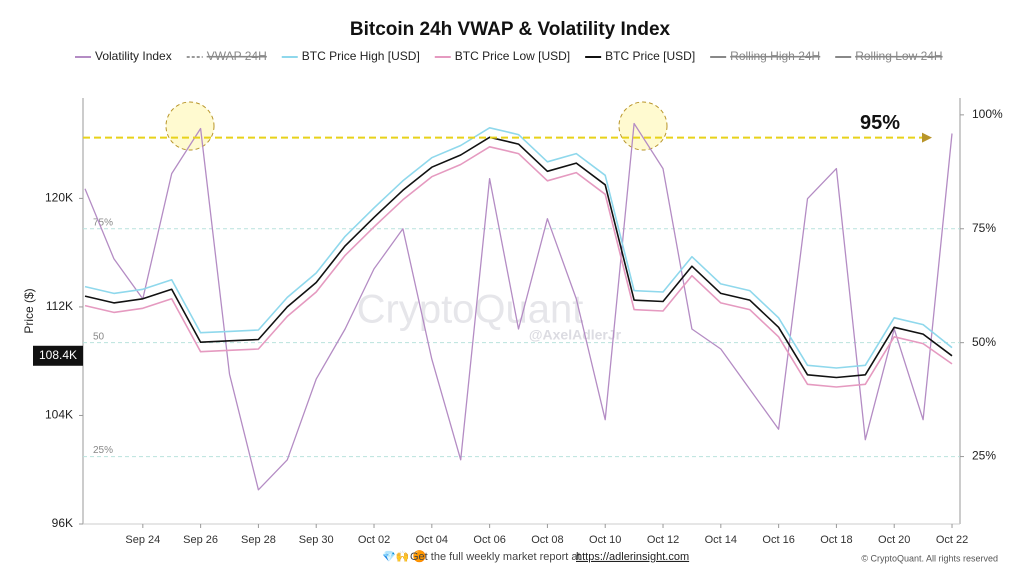  I want to click on chart-title: Bitcoin 24h VWAP & Volatility Index, so click(510, 29).